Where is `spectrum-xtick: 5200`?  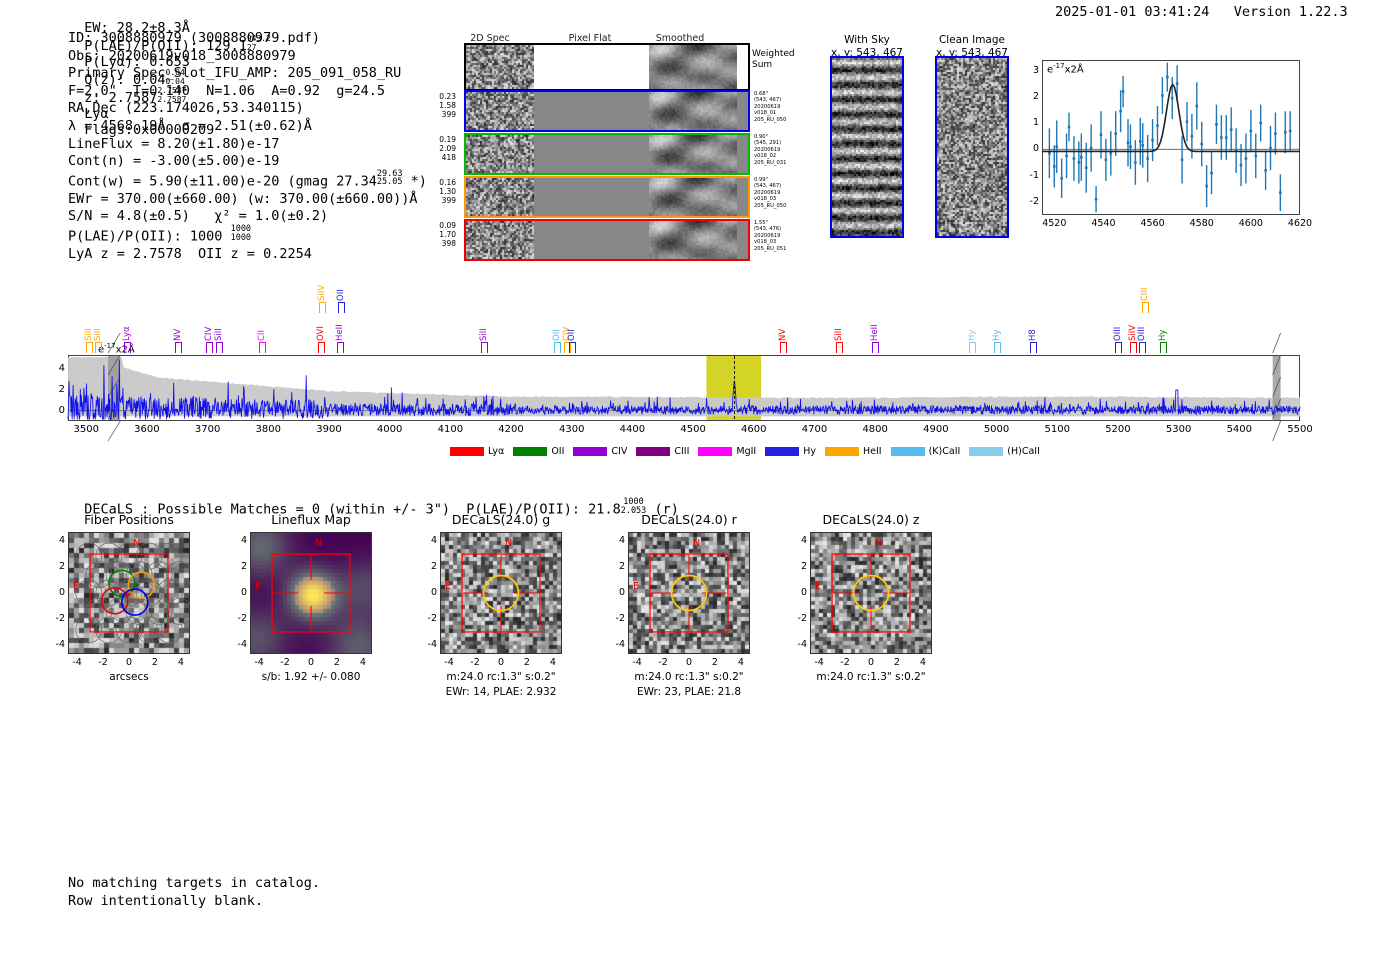
spectrum-xtick: 5200 is located at coordinates (1118, 429).